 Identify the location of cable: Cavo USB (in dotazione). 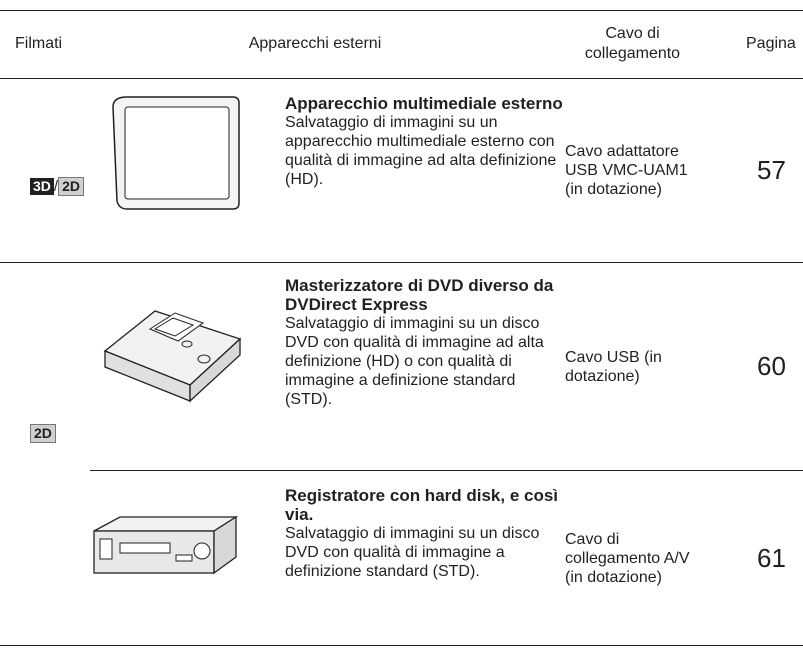
(635, 366).